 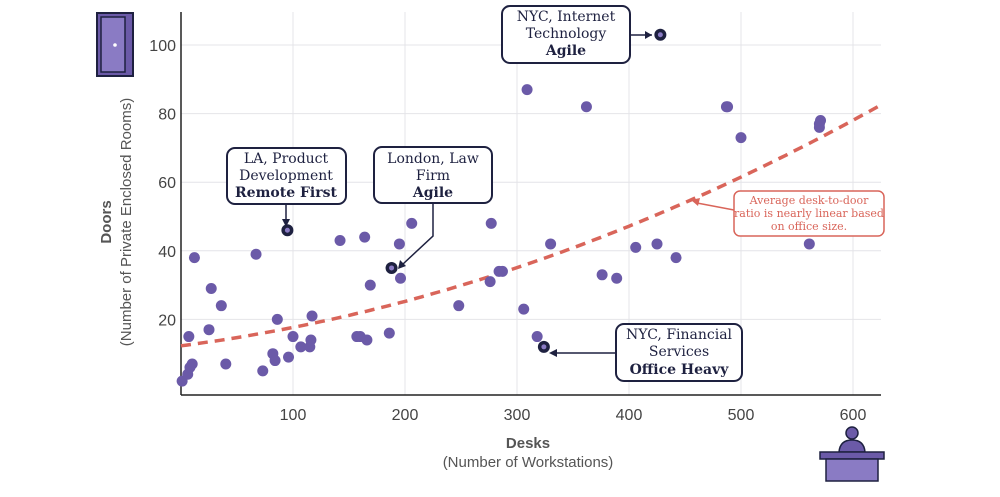 What do you see at coordinates (679, 352) in the screenshot?
I see `callout-line2: Services` at bounding box center [679, 352].